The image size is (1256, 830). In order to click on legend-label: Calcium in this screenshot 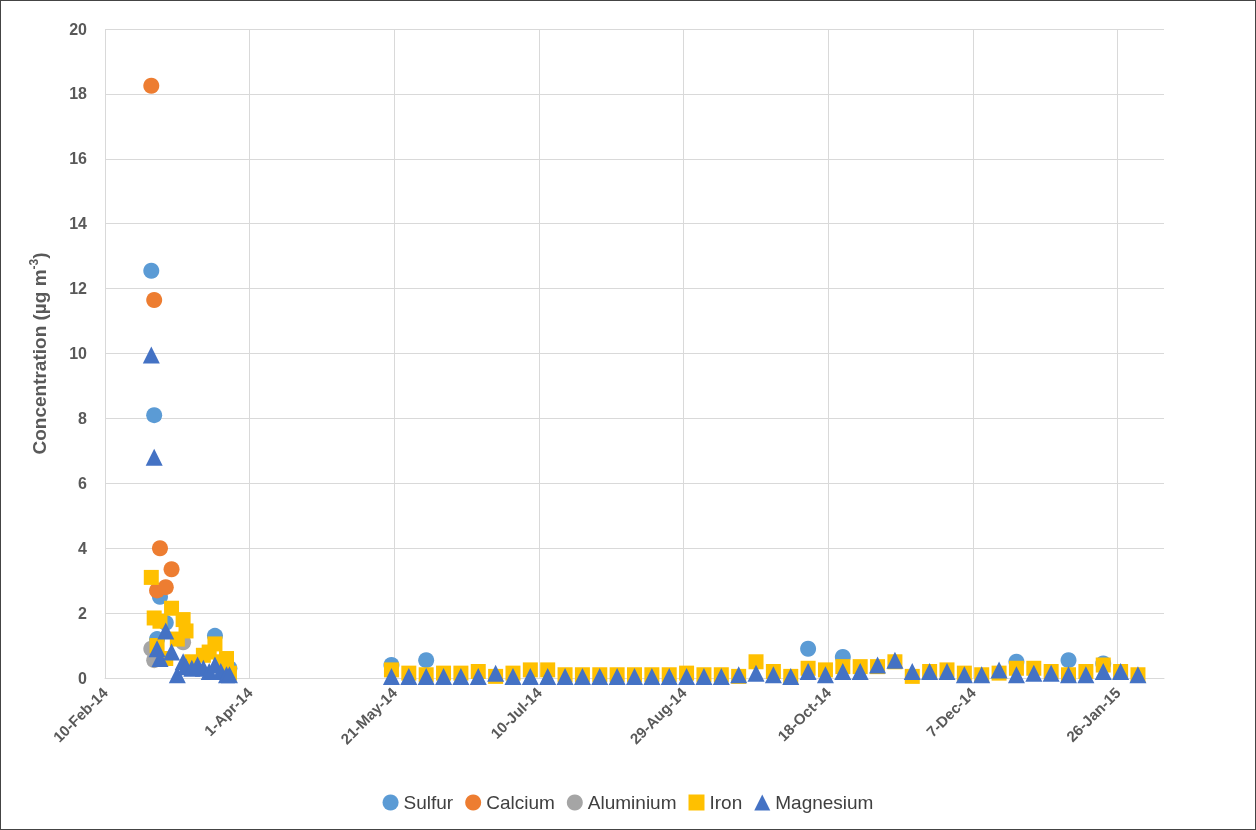, I will do `click(520, 802)`.